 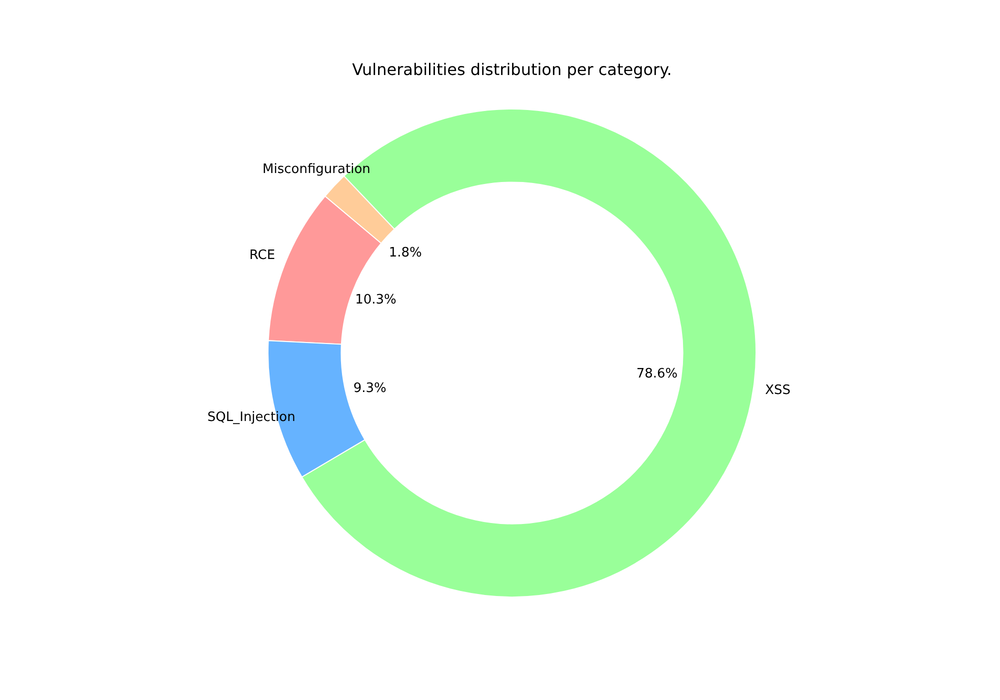 I want to click on slice-label: XSS, so click(x=778, y=390).